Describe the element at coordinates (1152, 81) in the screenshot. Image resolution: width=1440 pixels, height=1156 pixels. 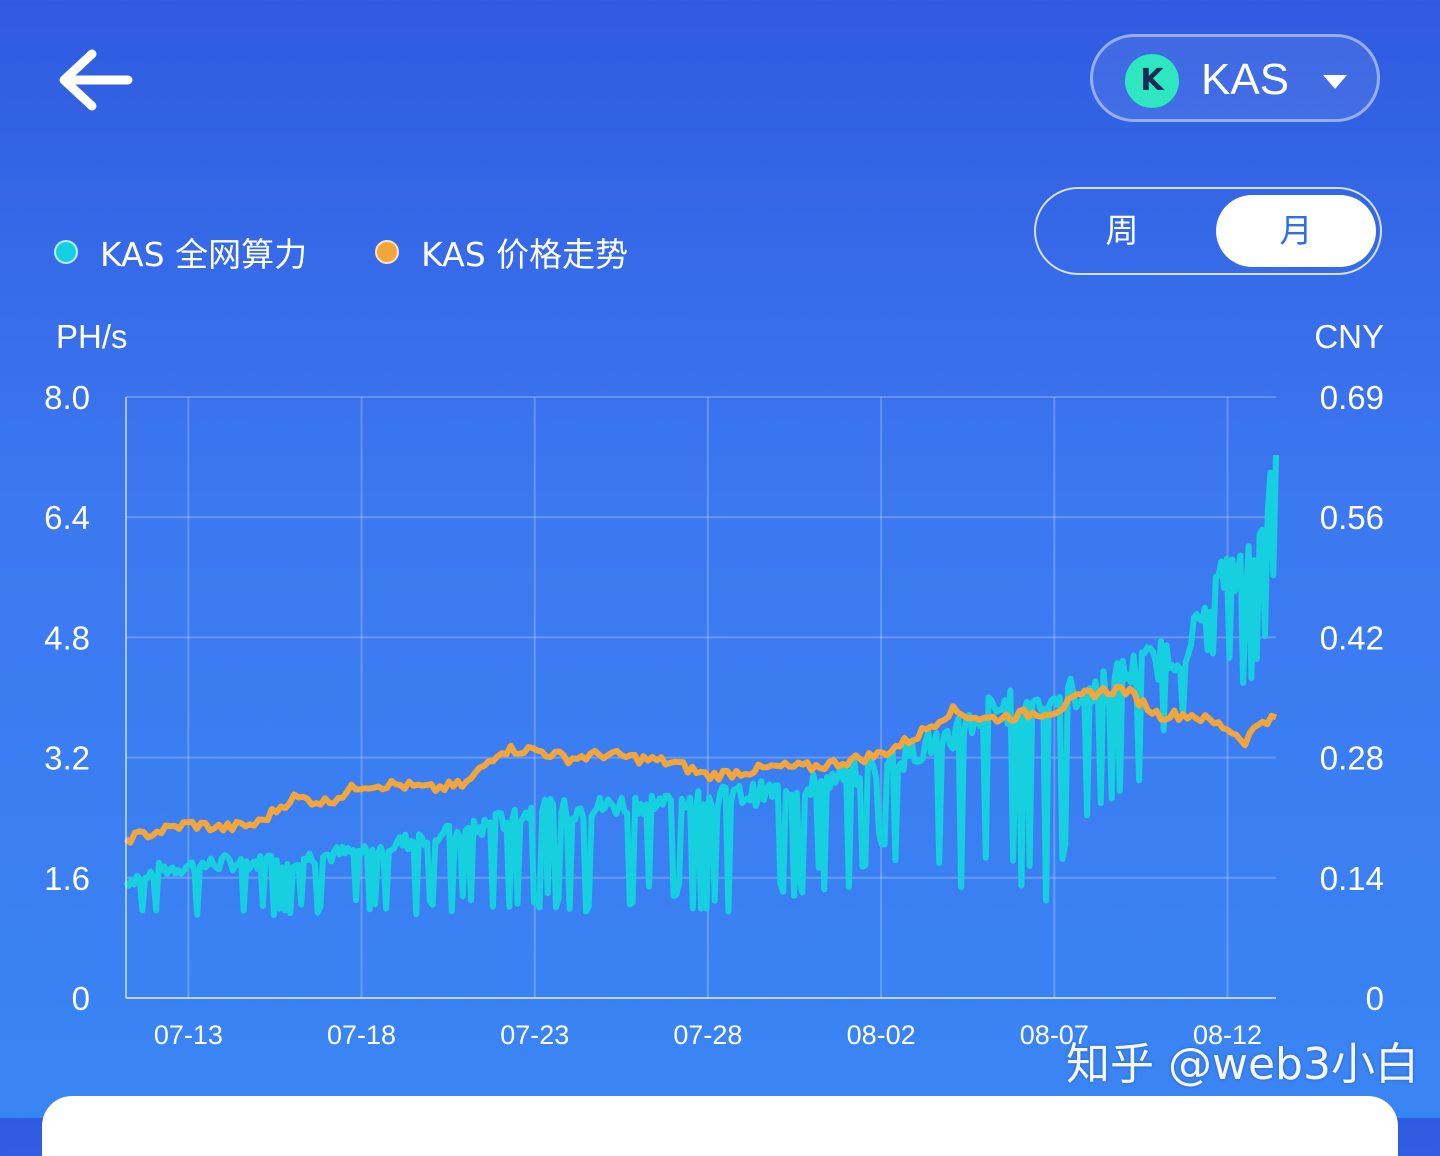
I see `kas-logo-icon: K` at that location.